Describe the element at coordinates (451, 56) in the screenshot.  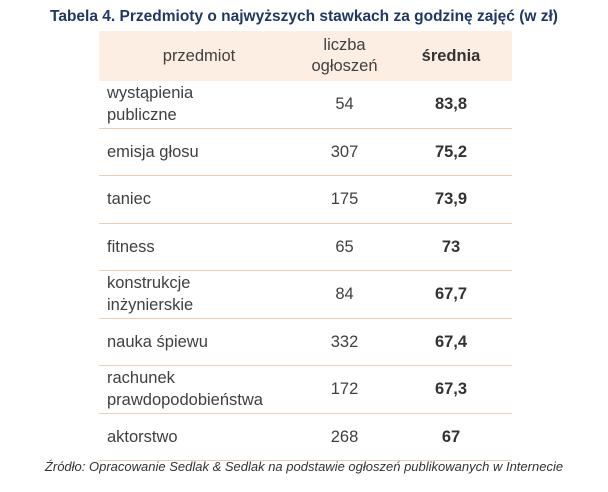
I see `header-average: średnia` at that location.